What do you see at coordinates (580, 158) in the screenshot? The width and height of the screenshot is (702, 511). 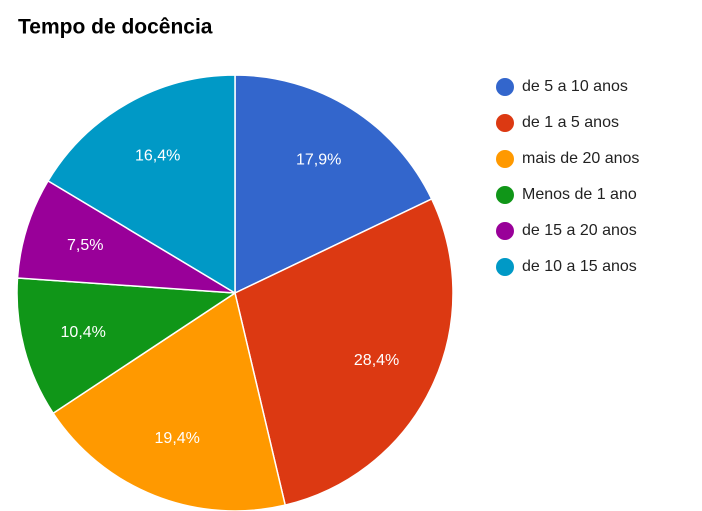 I see `legend-label: mais de 20 anos` at bounding box center [580, 158].